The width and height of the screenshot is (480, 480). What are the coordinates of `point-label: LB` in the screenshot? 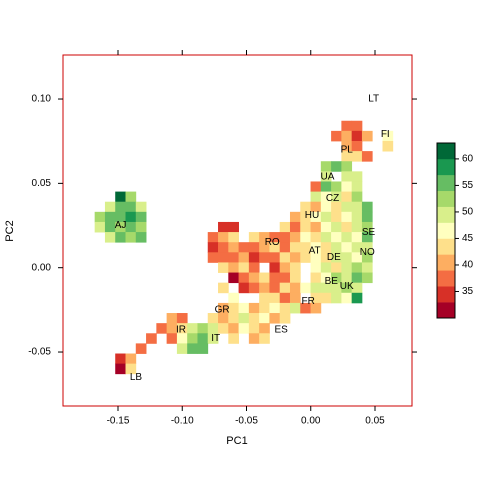 It's located at (136, 377).